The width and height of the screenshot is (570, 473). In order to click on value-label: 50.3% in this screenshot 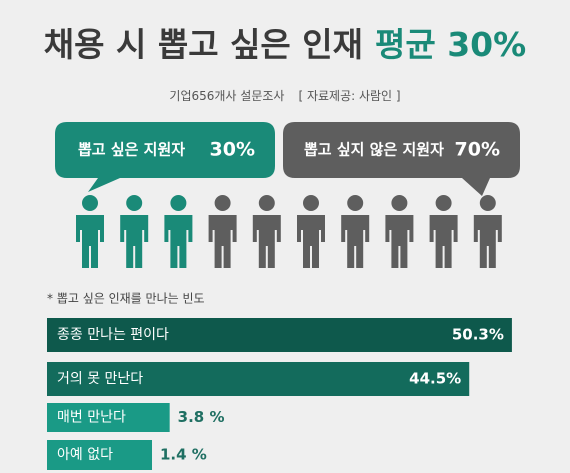, I will do `click(478, 335)`.